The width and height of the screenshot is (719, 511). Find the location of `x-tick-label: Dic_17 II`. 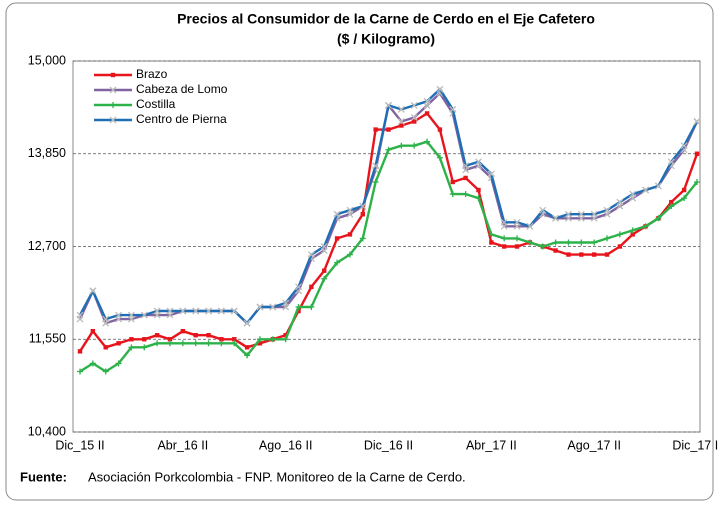

x-tick-label: Dic_17 II is located at coordinates (695, 445).